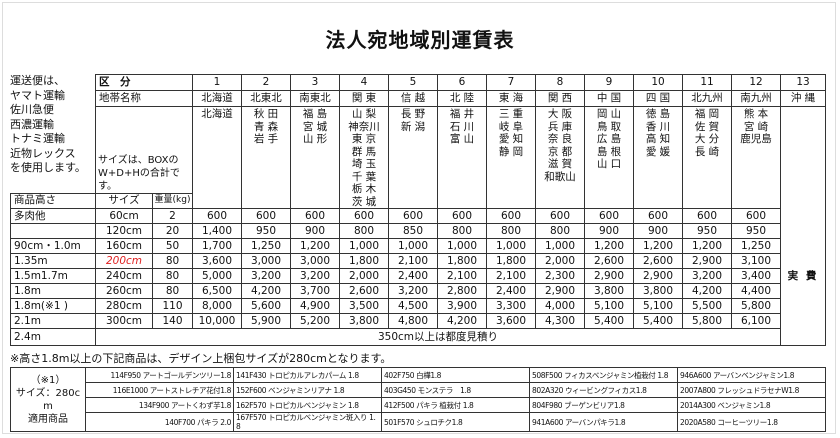 The height and width of the screenshot is (438, 840). What do you see at coordinates (413, 98) in the screenshot?
I see `zone-name: 信 越` at bounding box center [413, 98].